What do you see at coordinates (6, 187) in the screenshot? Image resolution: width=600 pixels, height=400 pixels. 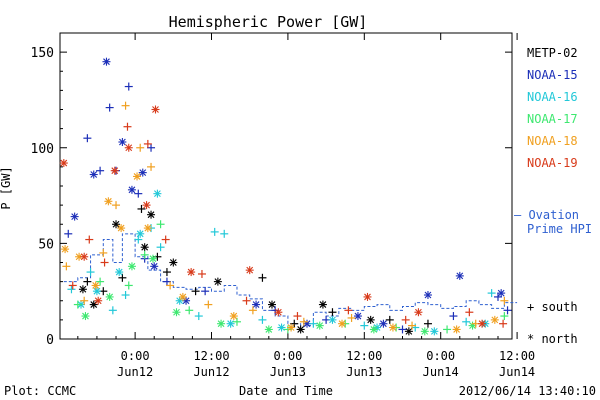 I see `y-axis-label: P [GW]` at bounding box center [6, 187].